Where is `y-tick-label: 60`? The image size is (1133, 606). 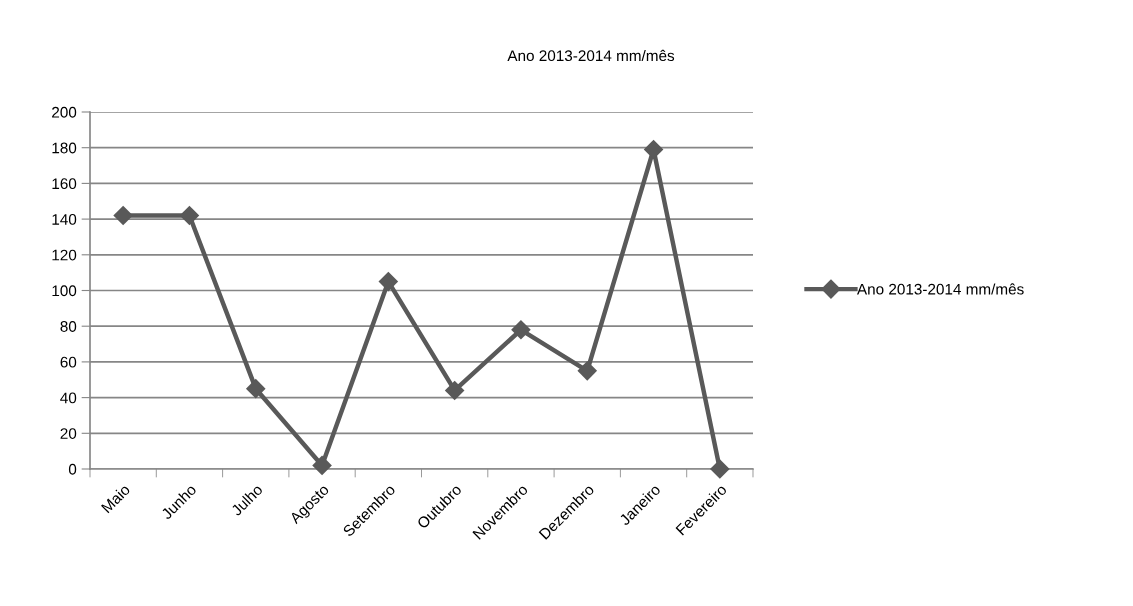
y-tick-label: 60 is located at coordinates (68, 362).